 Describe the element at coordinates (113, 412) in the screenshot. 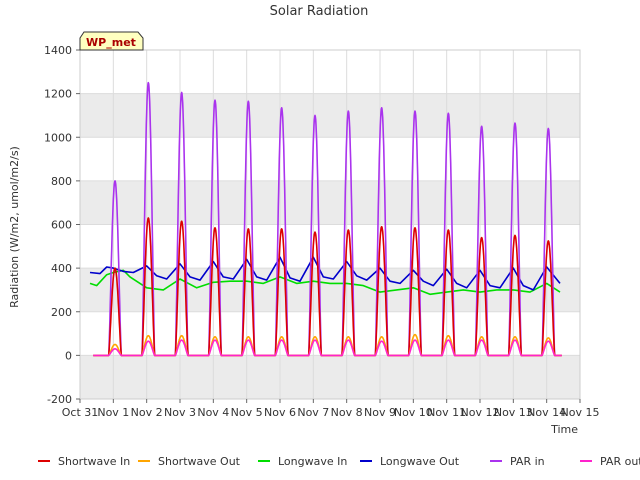

I see `x-tick-label: Nov 1` at that location.